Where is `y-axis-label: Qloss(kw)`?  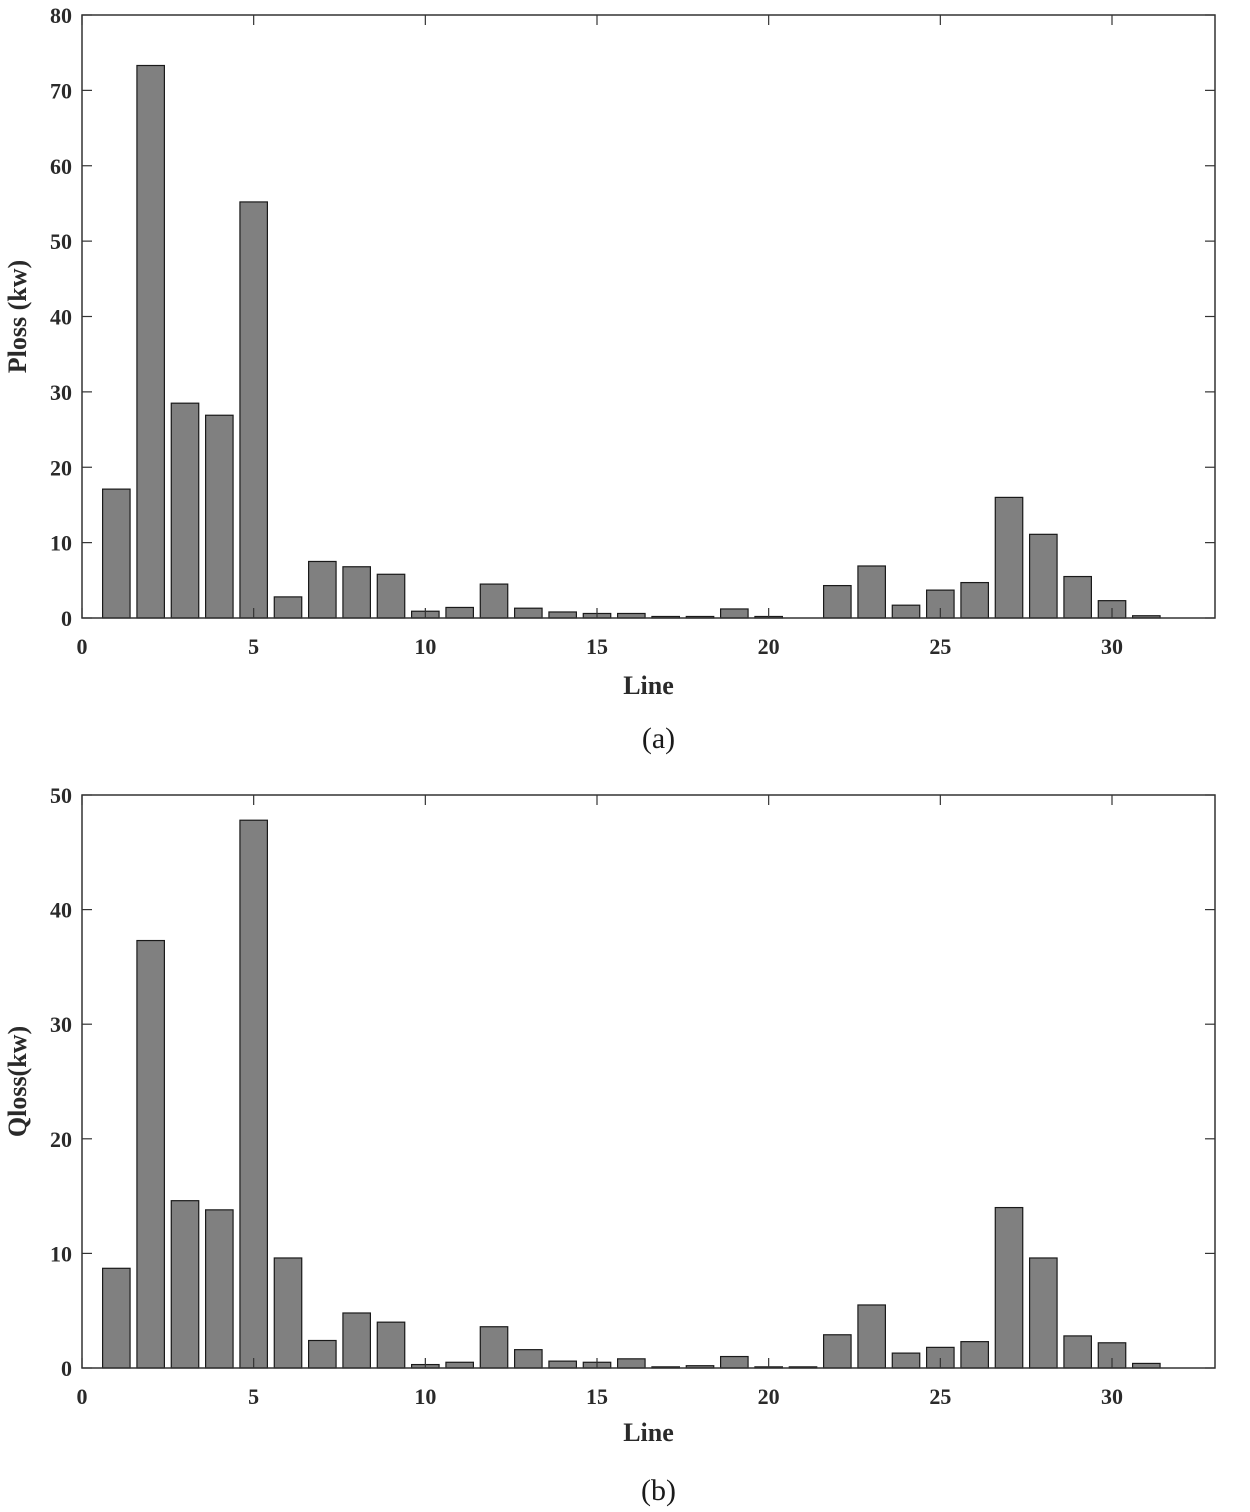 y-axis-label: Qloss(kw) is located at coordinates (17, 1081).